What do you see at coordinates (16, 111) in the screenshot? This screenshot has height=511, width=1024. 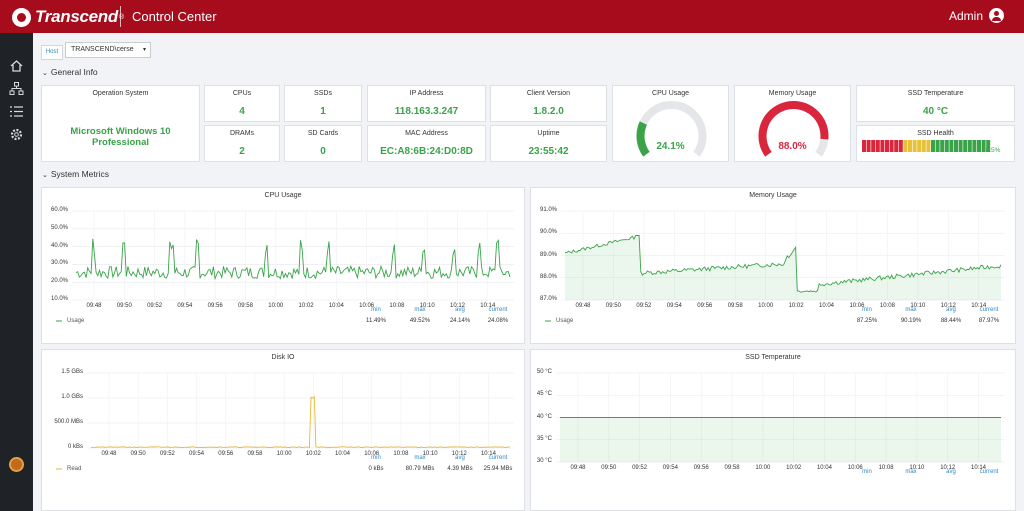 I see `list-icon` at bounding box center [16, 111].